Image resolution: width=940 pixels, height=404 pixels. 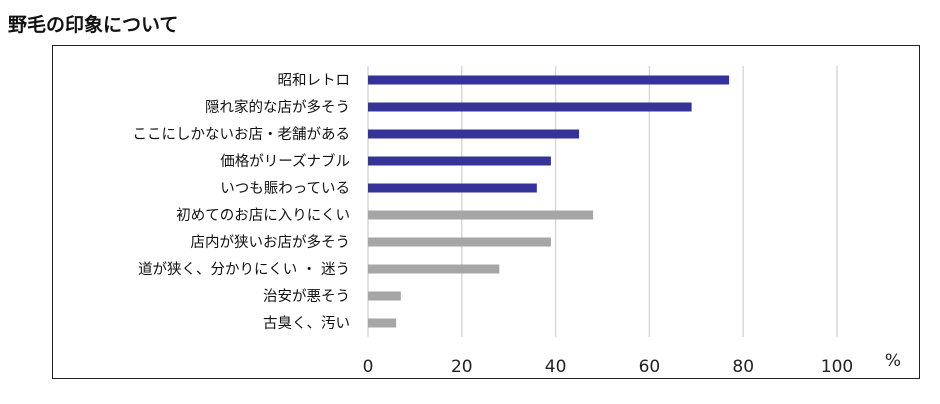 What do you see at coordinates (306, 323) in the screenshot?
I see `category-label: 古臭く、汚い` at bounding box center [306, 323].